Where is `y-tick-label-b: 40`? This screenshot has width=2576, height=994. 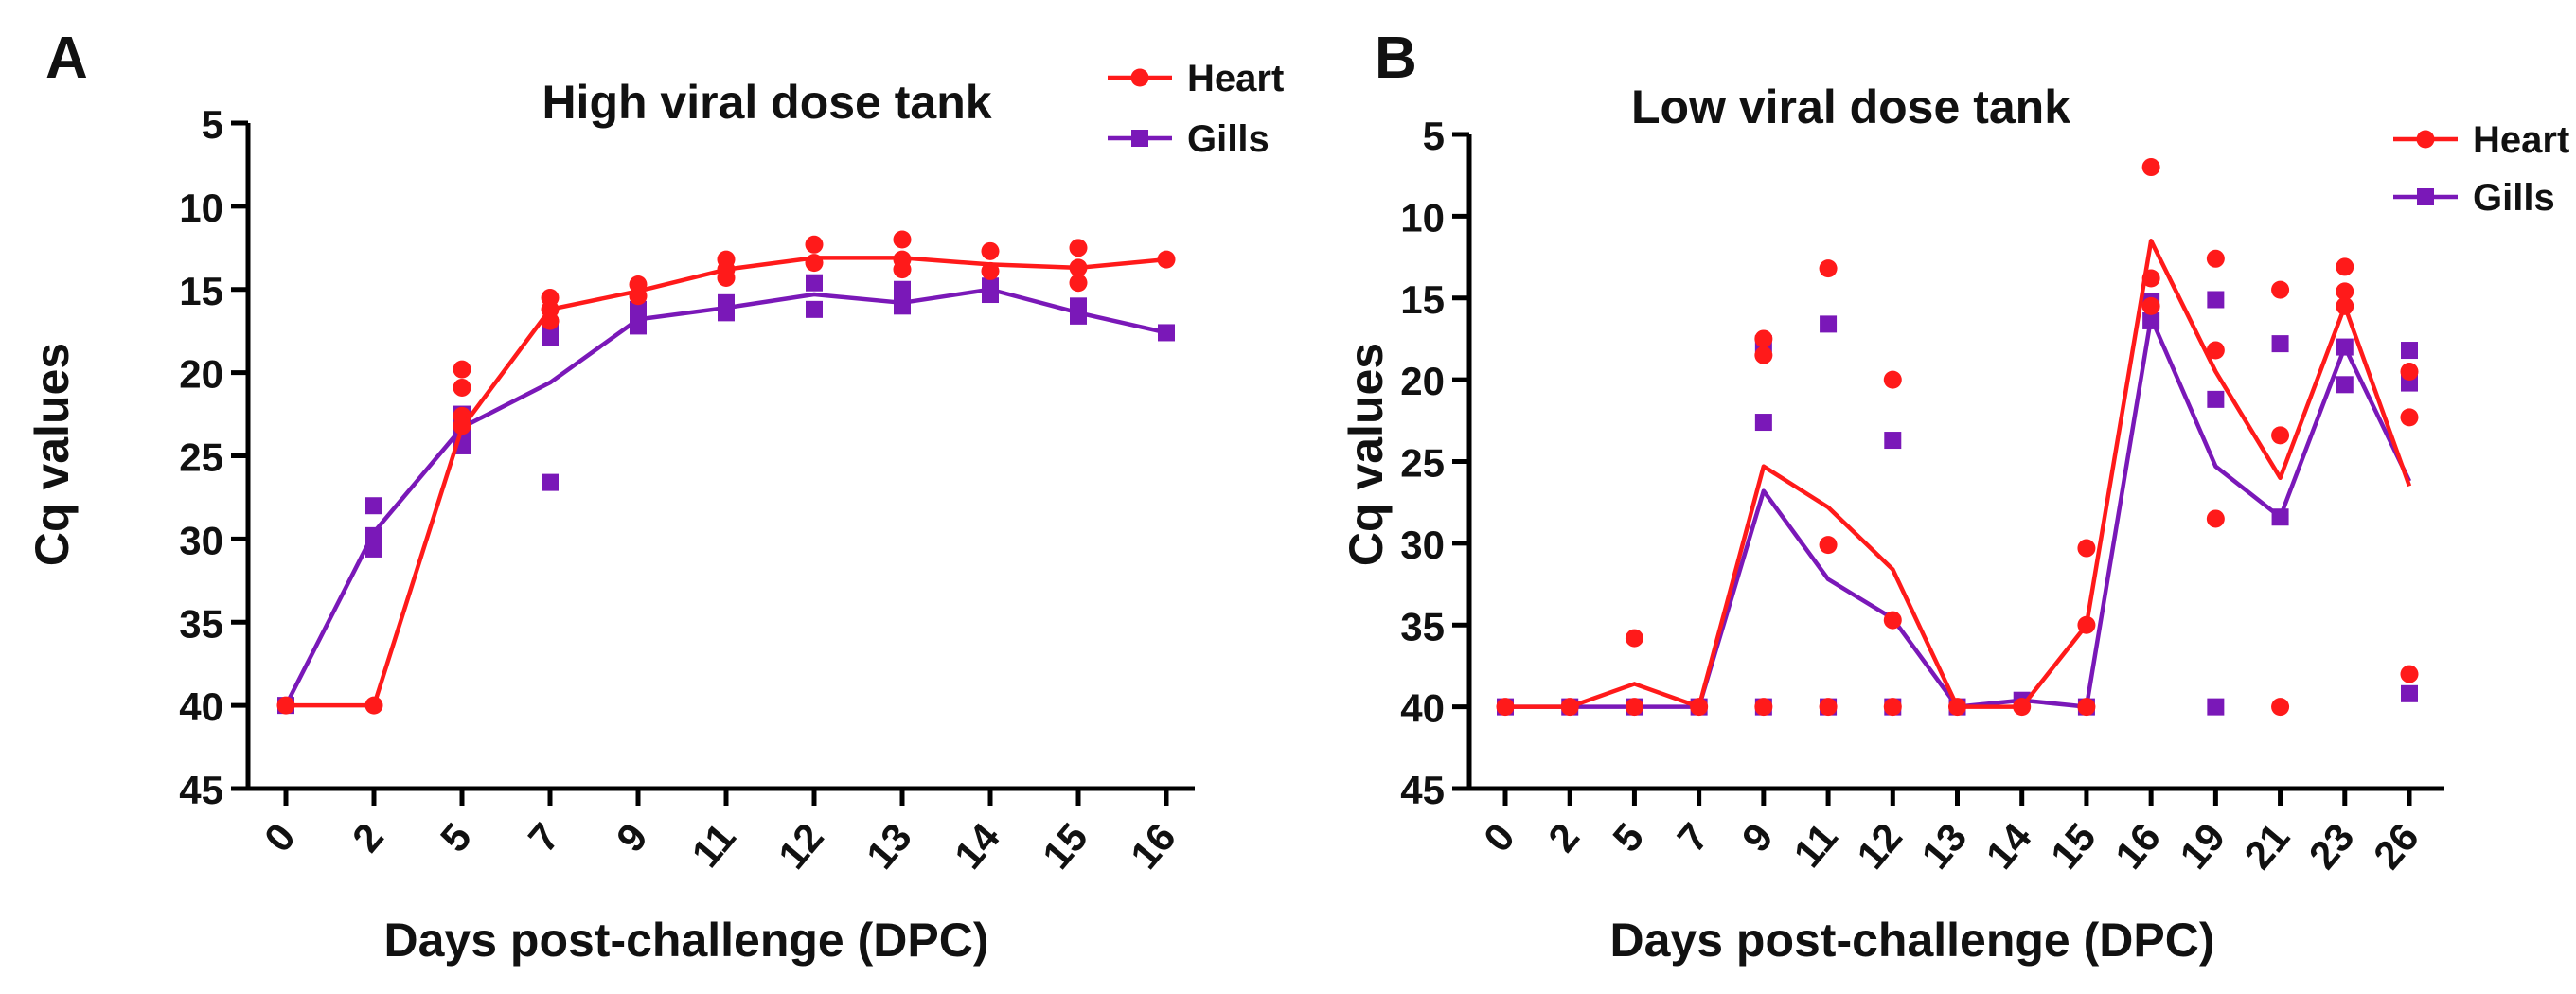
y-tick-label-b: 40 is located at coordinates (1423, 708).